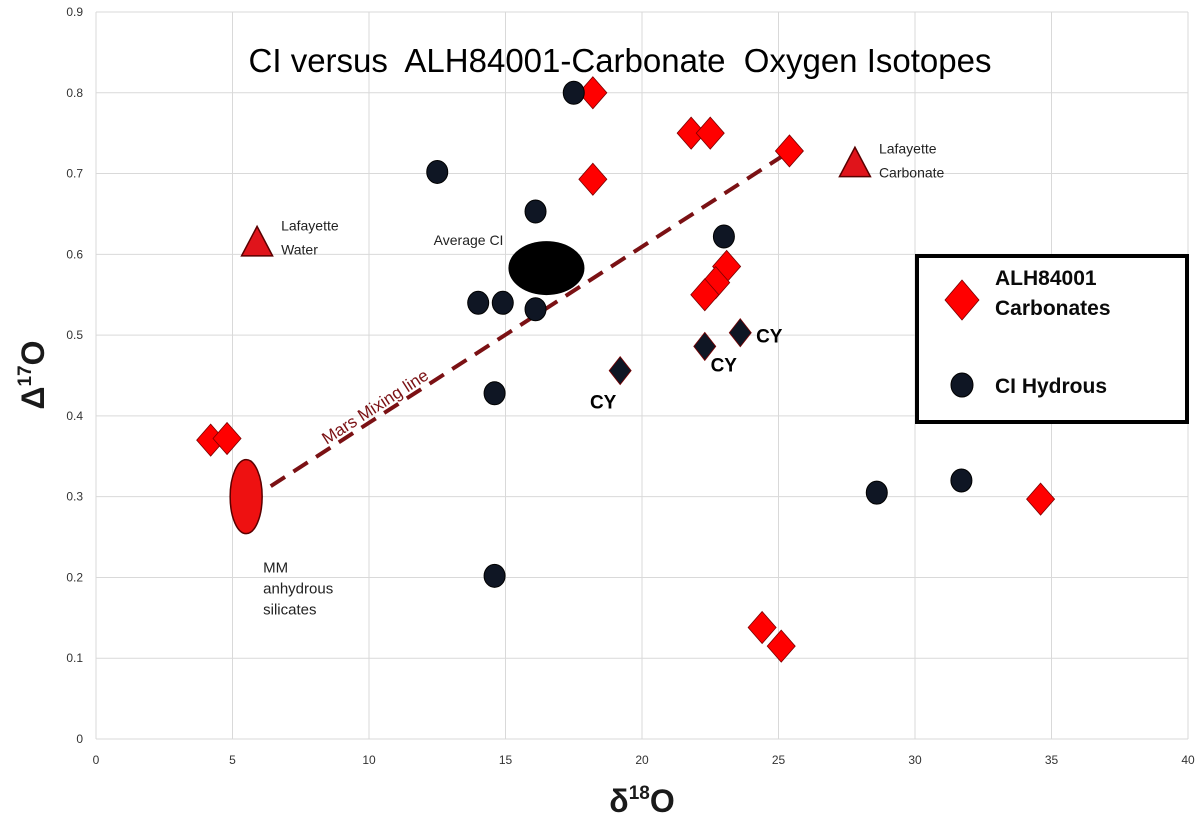 The width and height of the screenshot is (1197, 825). Describe the element at coordinates (686, 370) in the screenshot. I see `cy-labels: CY CY CY` at that location.